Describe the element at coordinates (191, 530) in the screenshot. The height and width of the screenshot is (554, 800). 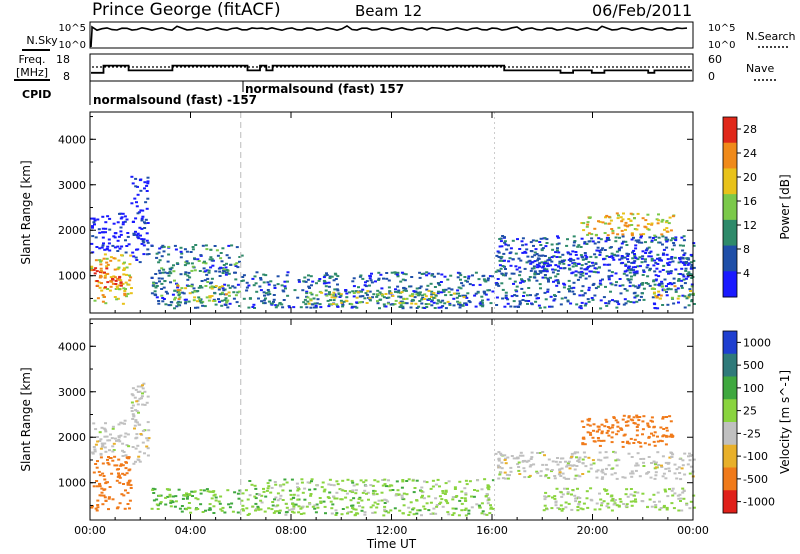
I see `x-tick-label: 04:00` at that location.